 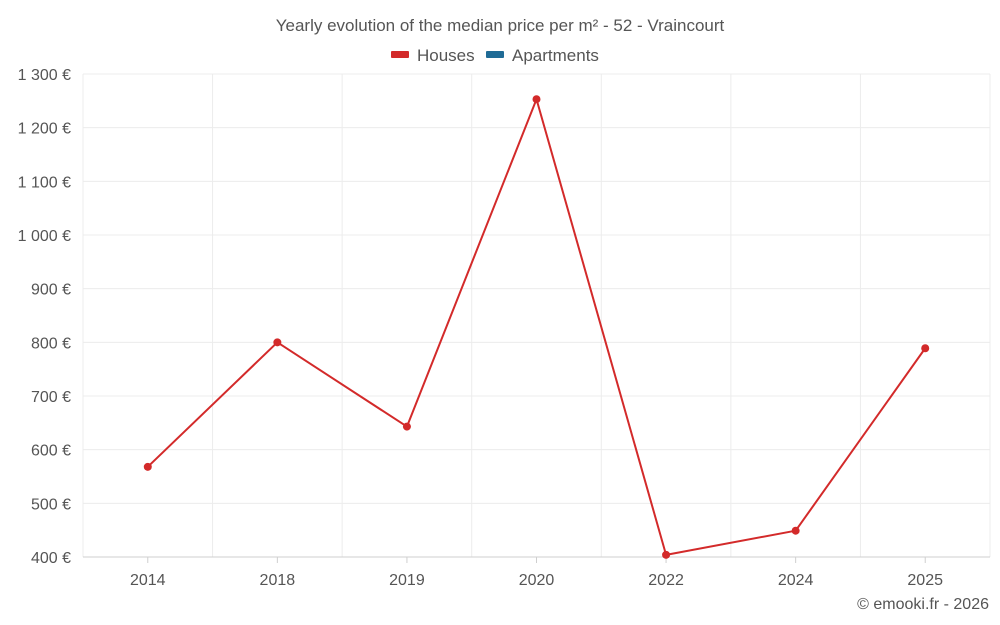 I want to click on y-tick-label: 1 100 €, so click(x=44, y=182).